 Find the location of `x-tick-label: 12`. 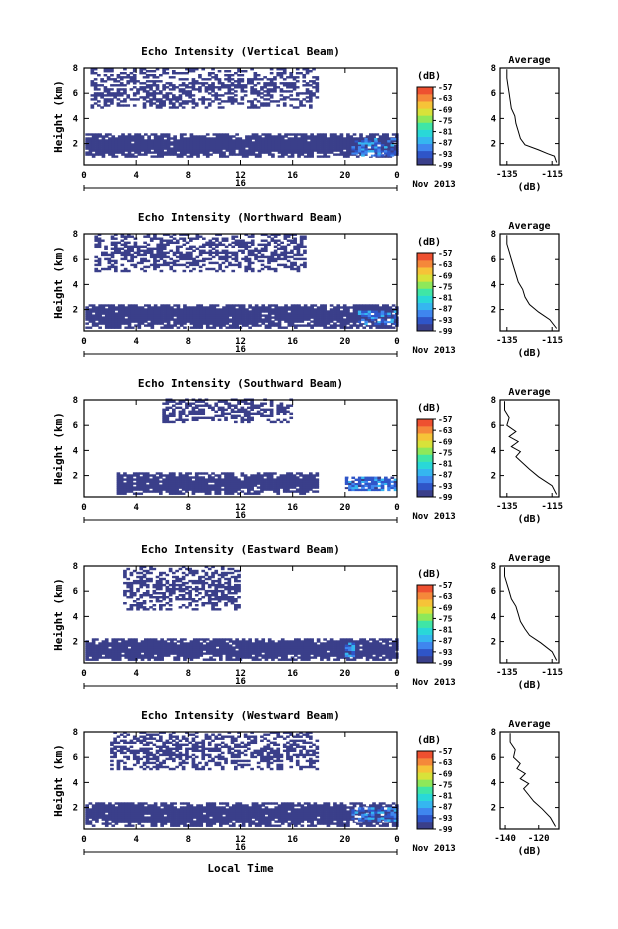

x-tick-label: 12 is located at coordinates (240, 342).